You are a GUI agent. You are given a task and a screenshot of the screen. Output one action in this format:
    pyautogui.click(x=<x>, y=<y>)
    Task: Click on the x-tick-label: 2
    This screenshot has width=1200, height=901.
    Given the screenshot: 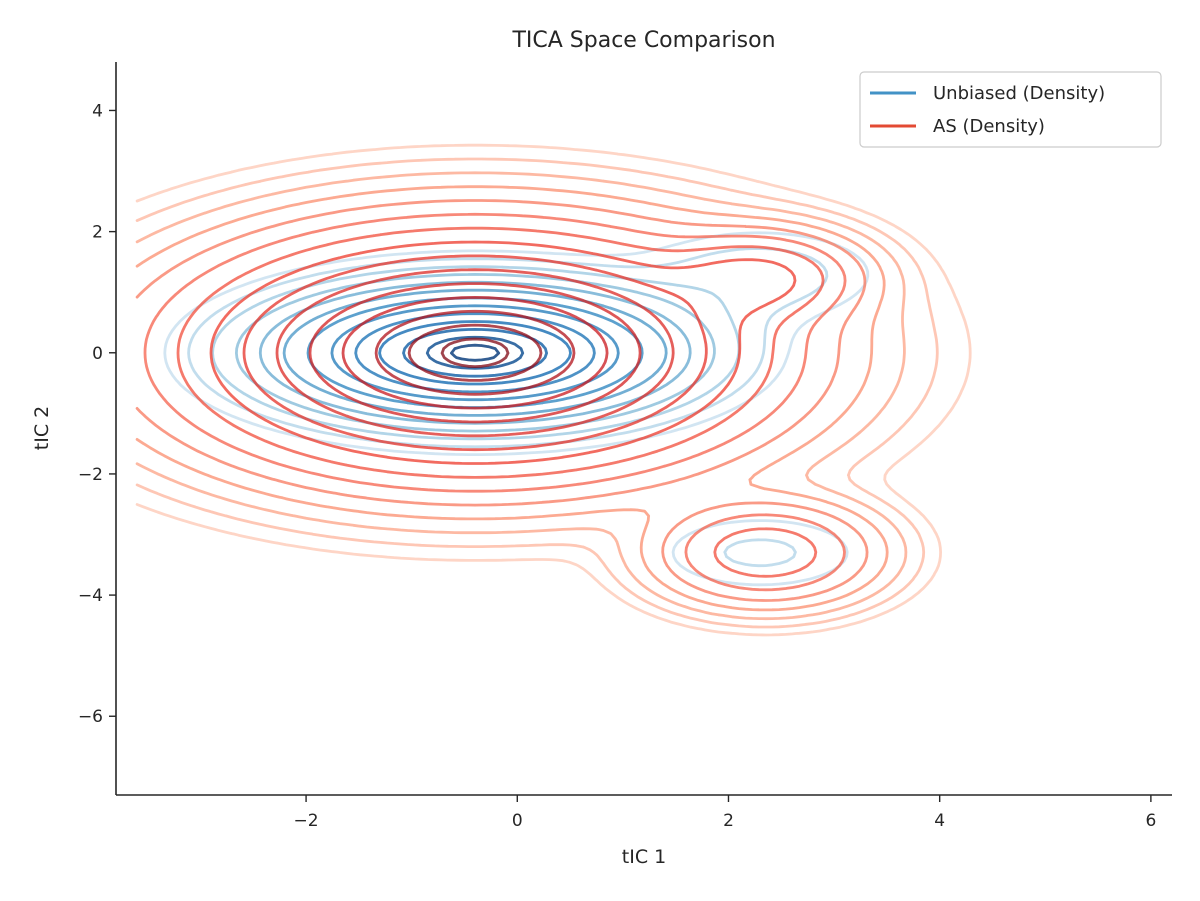 What is the action you would take?
    pyautogui.click(x=728, y=821)
    